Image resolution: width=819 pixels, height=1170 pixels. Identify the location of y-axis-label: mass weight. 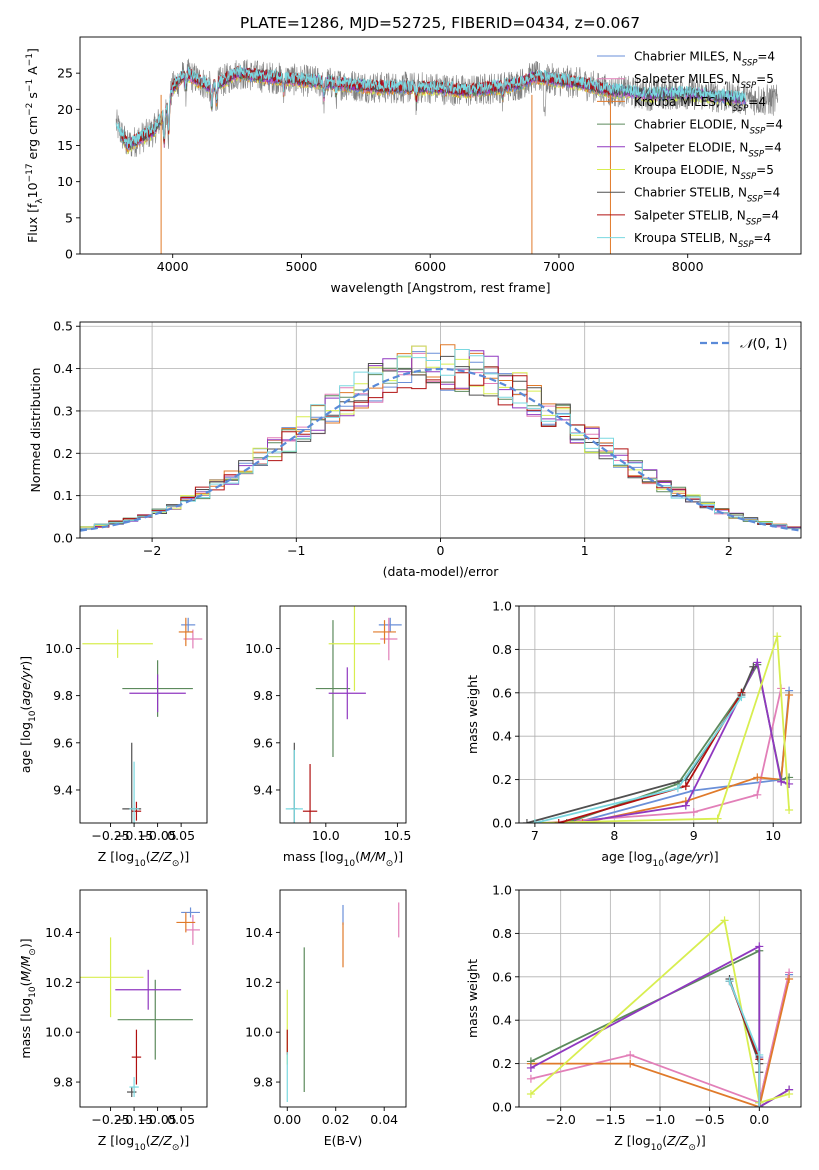
(472, 998).